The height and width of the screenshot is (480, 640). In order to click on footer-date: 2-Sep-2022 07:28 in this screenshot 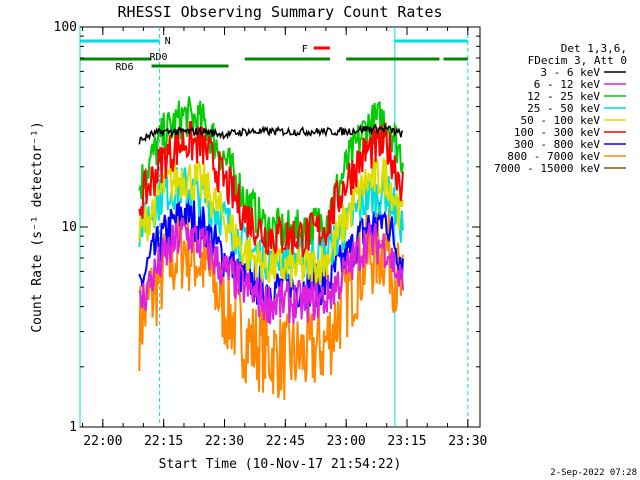, I will do `click(593, 473)`.